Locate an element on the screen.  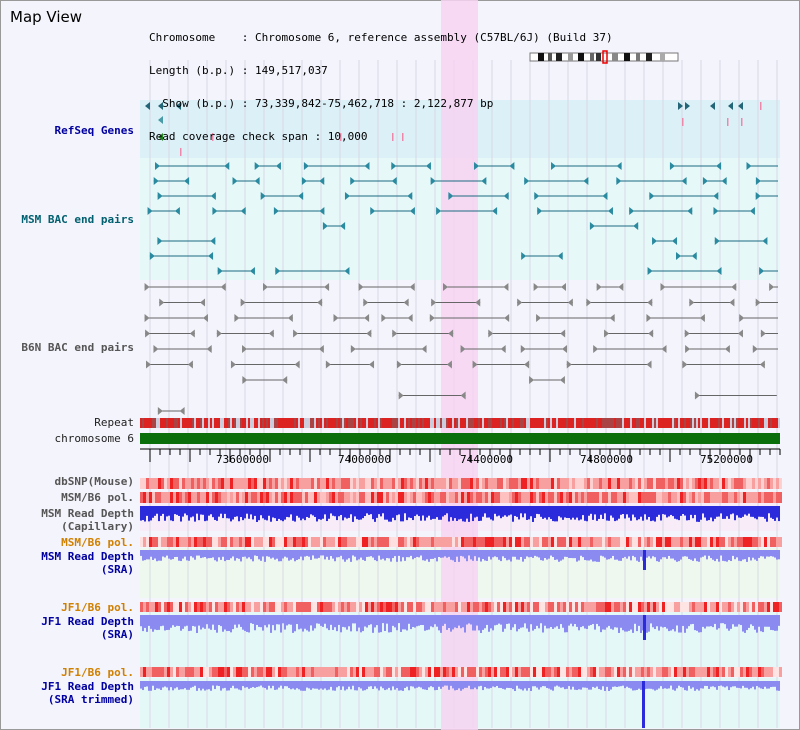
track-label-msm-b6-pol: MSM/B6 pol. is located at coordinates (97, 497).